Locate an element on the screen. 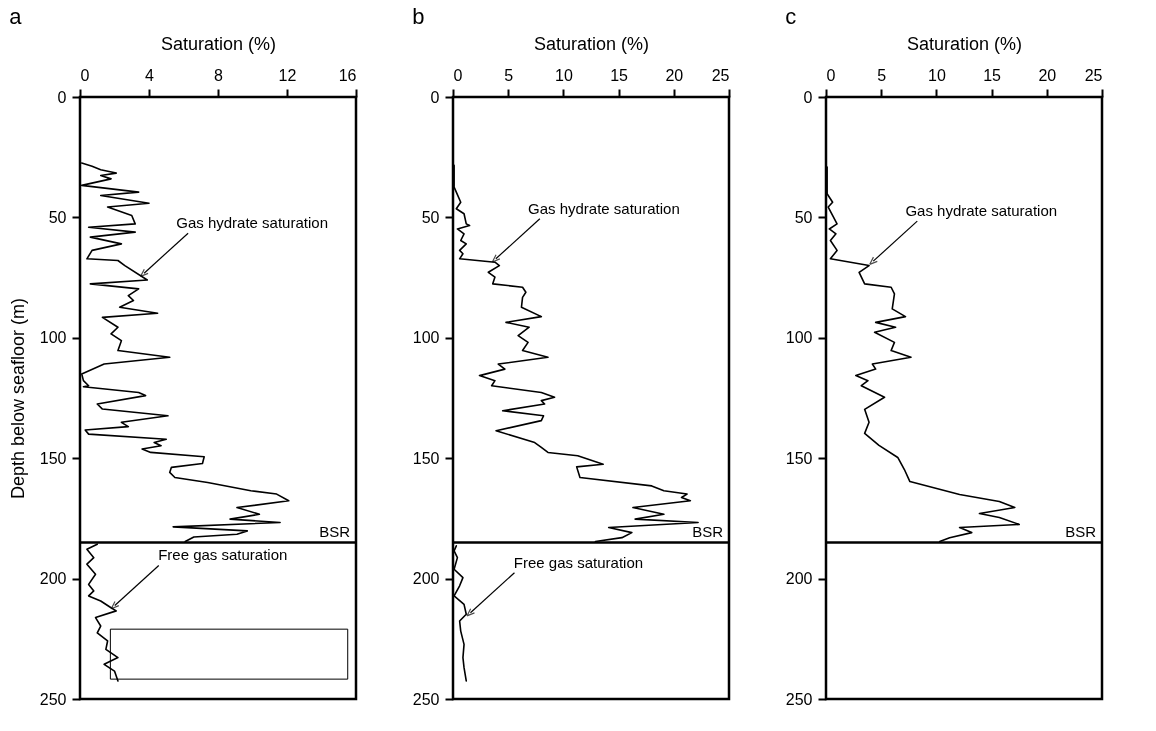 Image resolution: width=1156 pixels, height=731 pixels. chart-title: c is located at coordinates (791, 16).